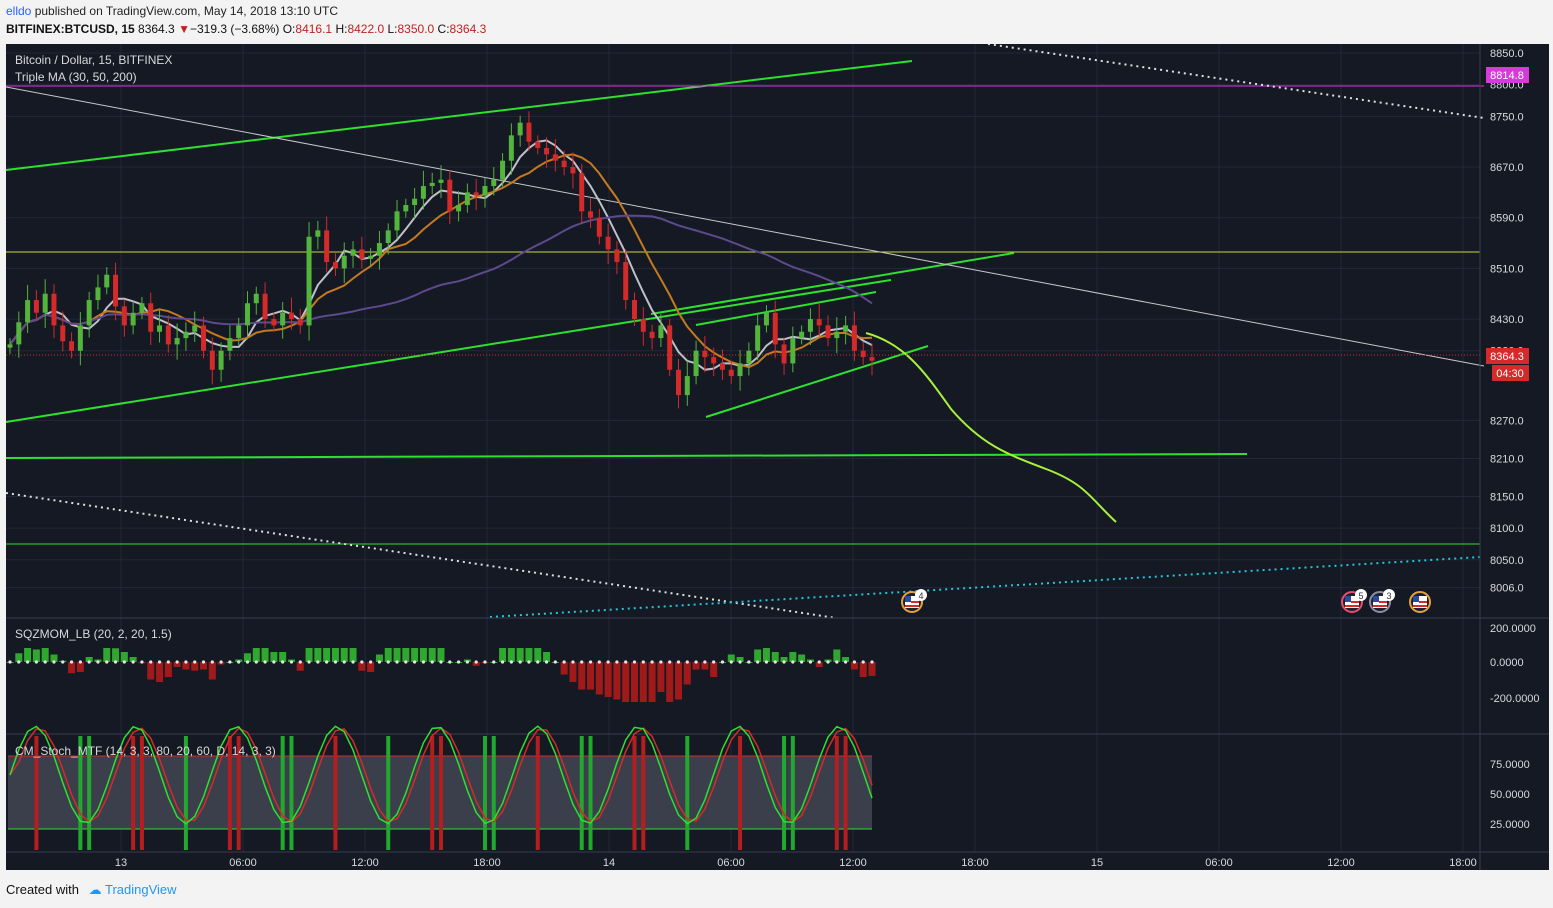 The height and width of the screenshot is (908, 1553). Describe the element at coordinates (341, 29) in the screenshot. I see `high-label: H:` at that location.